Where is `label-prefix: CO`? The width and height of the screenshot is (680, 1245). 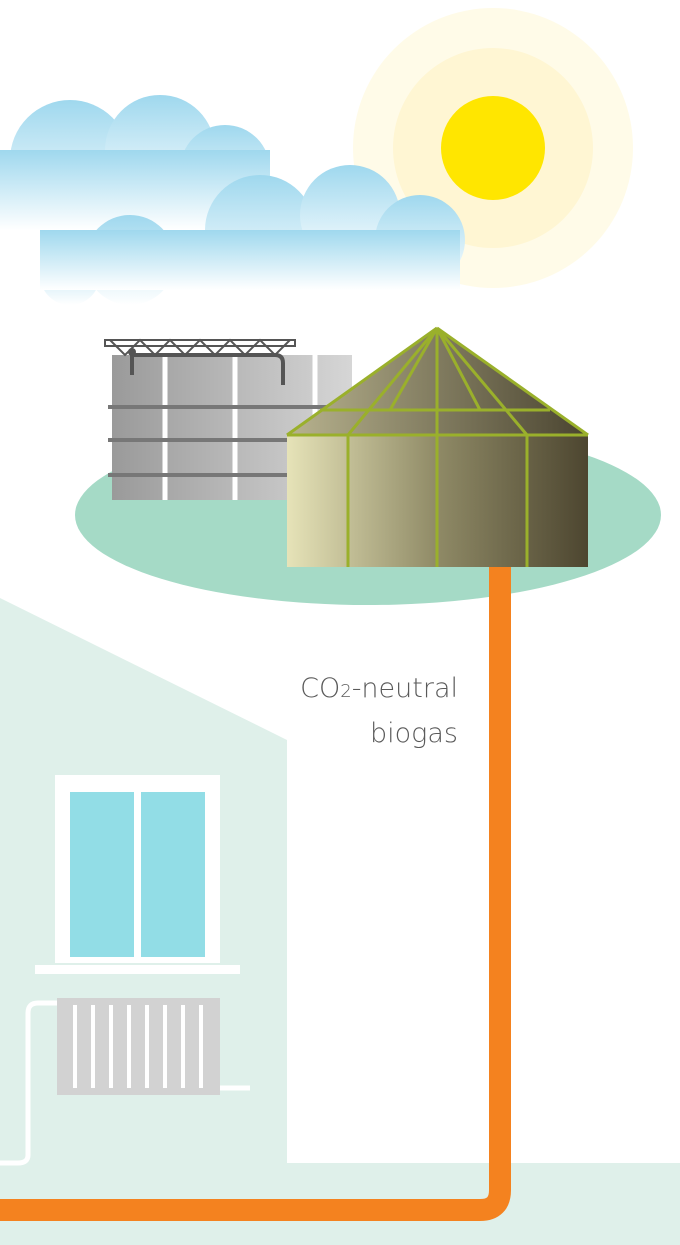
label-prefix: CO is located at coordinates (320, 688).